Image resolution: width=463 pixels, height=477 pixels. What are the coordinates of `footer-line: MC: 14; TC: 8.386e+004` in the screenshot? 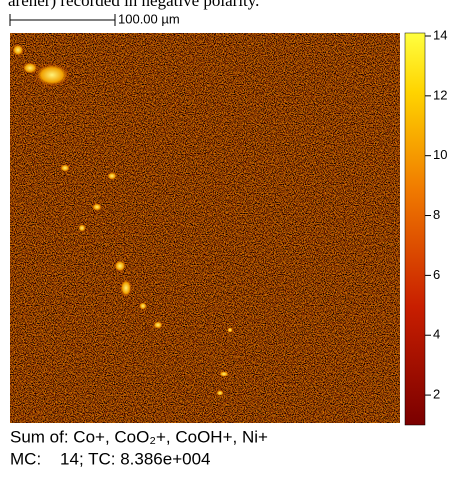 It's located at (110, 458).